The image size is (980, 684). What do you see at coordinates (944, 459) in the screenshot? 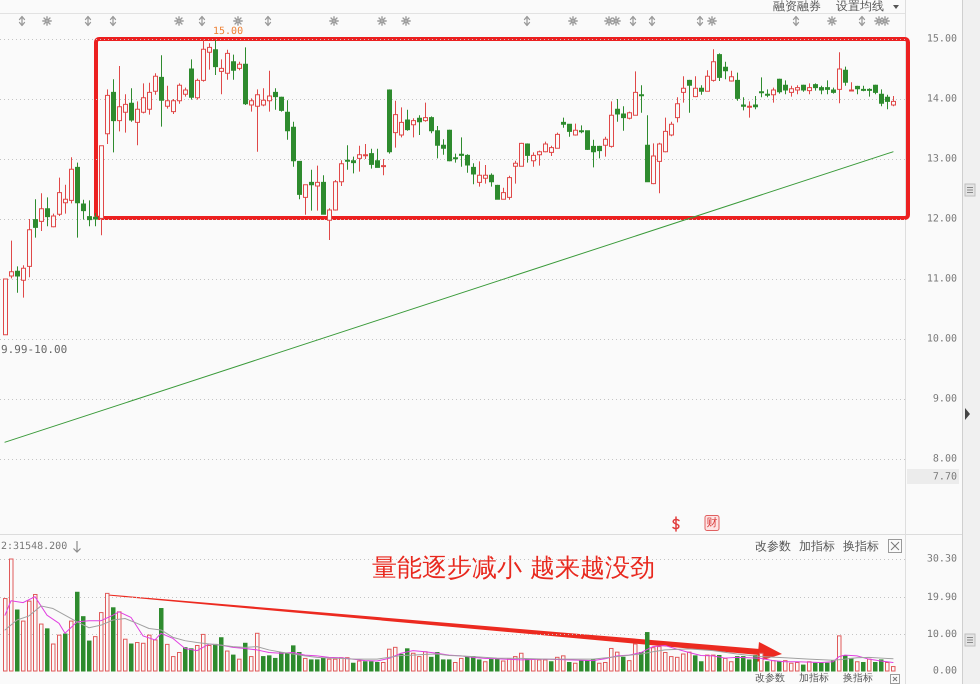
I see `y-tick-label: 8.00` at bounding box center [944, 459].